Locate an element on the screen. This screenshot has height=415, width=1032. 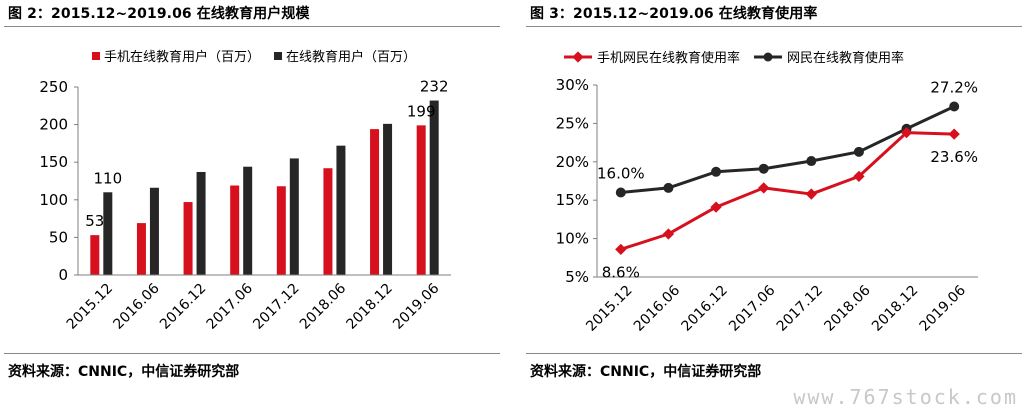
y-tick-label: 250 is located at coordinates (53, 87).